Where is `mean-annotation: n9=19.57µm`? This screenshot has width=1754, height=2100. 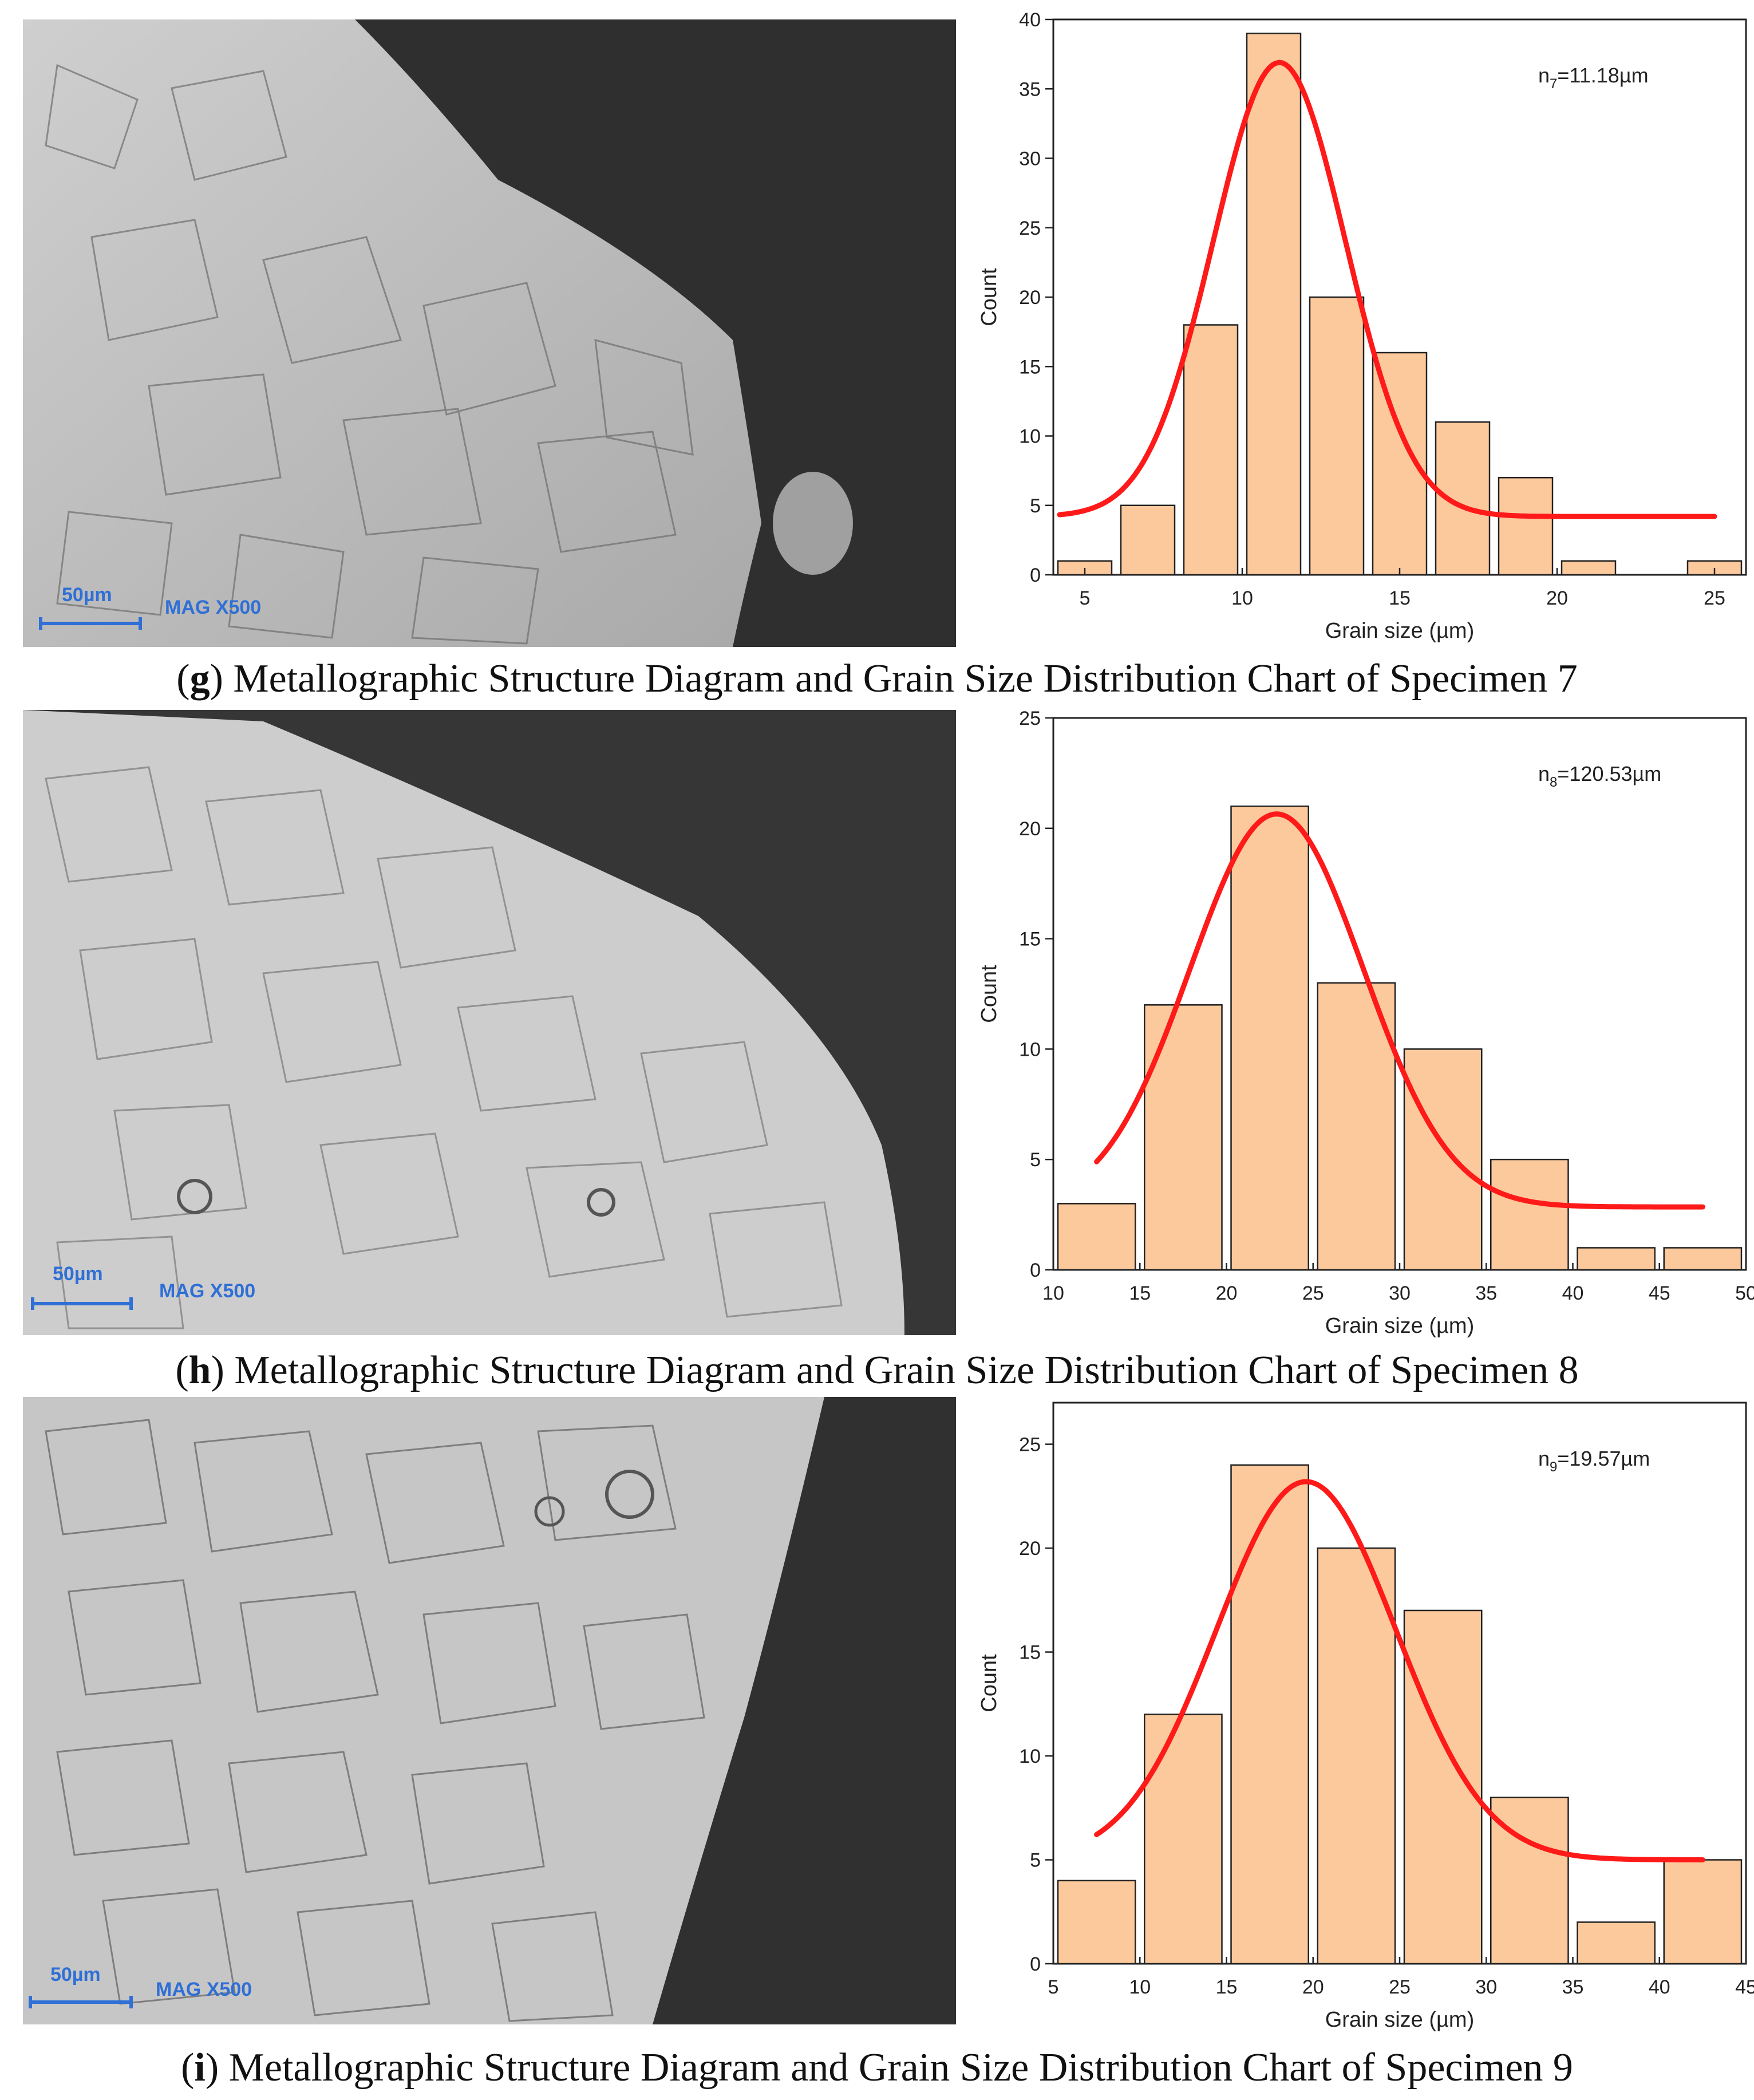 mean-annotation: n9=19.57µm is located at coordinates (1594, 1461).